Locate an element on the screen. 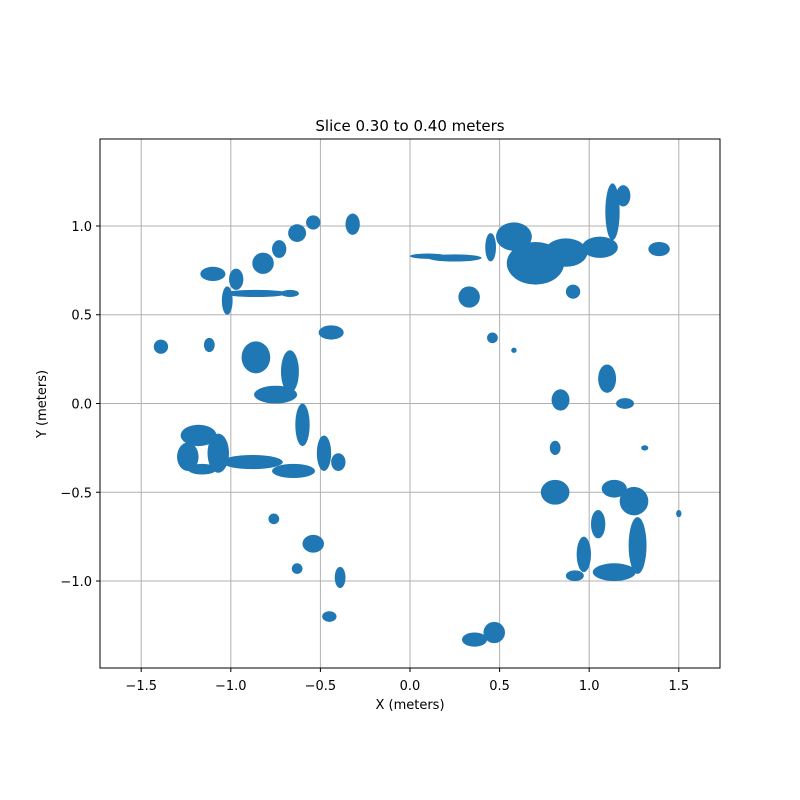 Image resolution: width=800 pixels, height=800 pixels. y-tick-label: −0.5 is located at coordinates (76, 493).